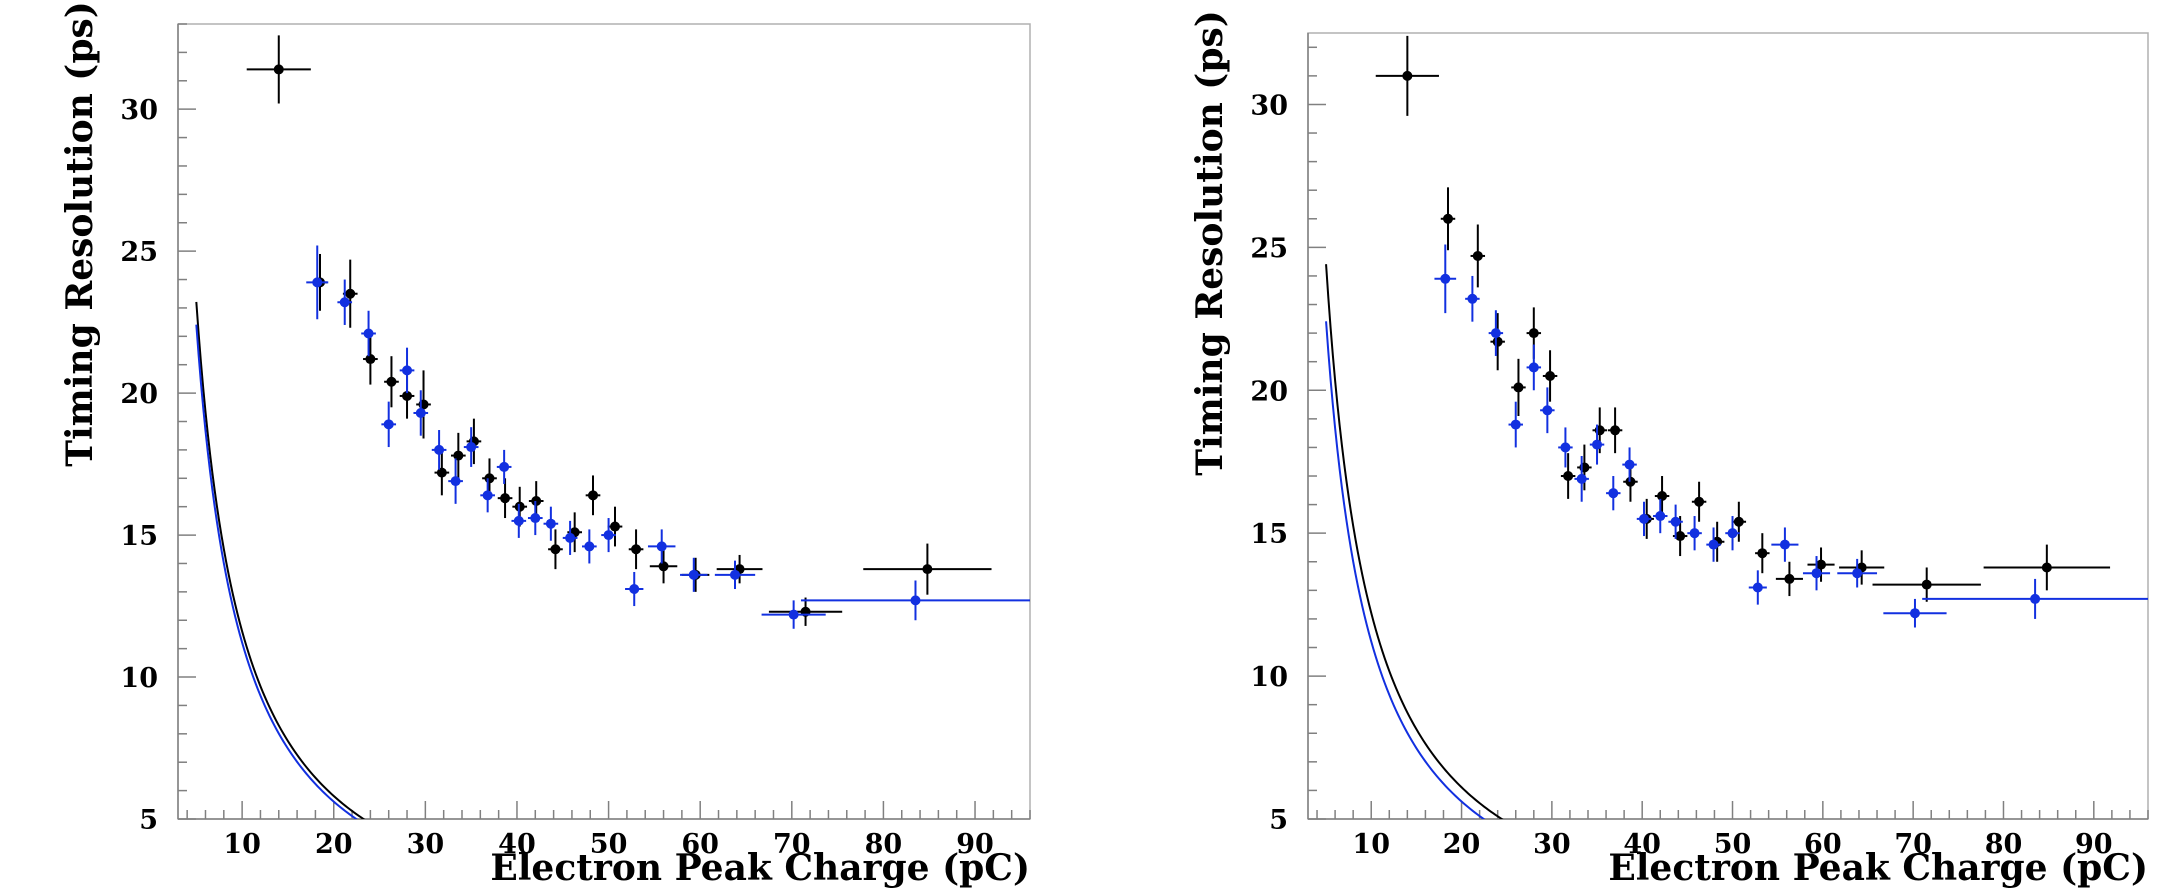 The image size is (2169, 889). What do you see at coordinates (975, 844) in the screenshot?
I see `x-tick-label: 90` at bounding box center [975, 844].